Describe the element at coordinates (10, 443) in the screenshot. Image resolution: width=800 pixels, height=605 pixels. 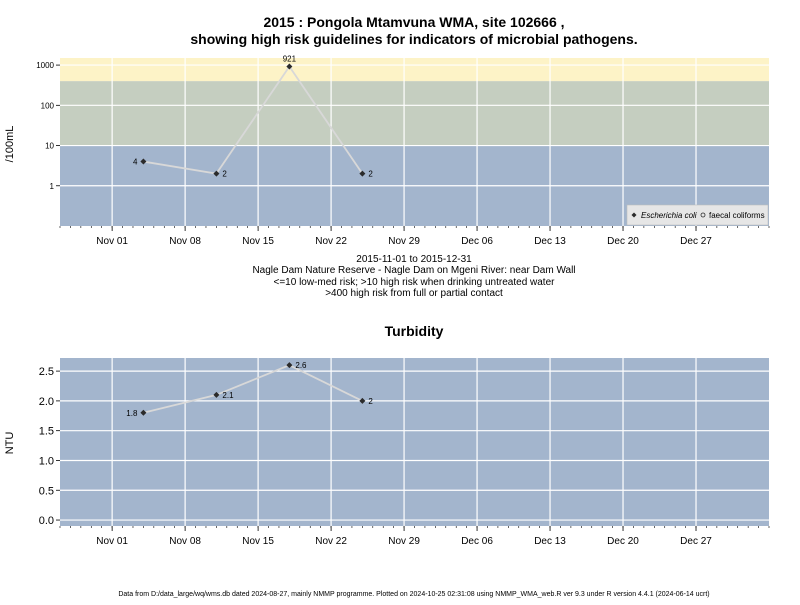
I see `bottom-y-axis-label: NTU` at that location.